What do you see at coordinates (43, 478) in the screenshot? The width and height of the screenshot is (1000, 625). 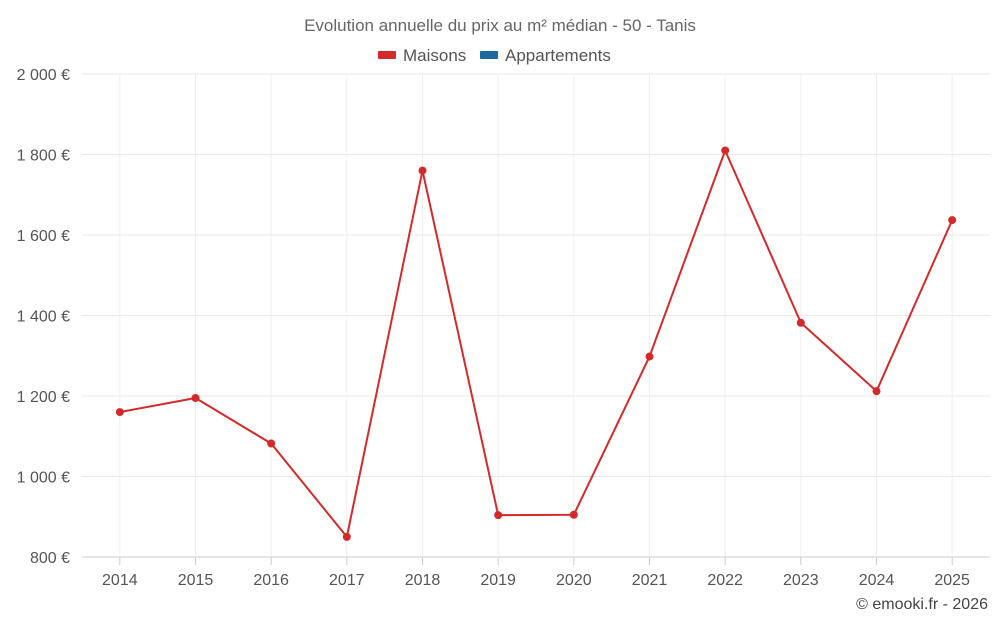 I see `y-tick-label: 1 000 €` at bounding box center [43, 478].